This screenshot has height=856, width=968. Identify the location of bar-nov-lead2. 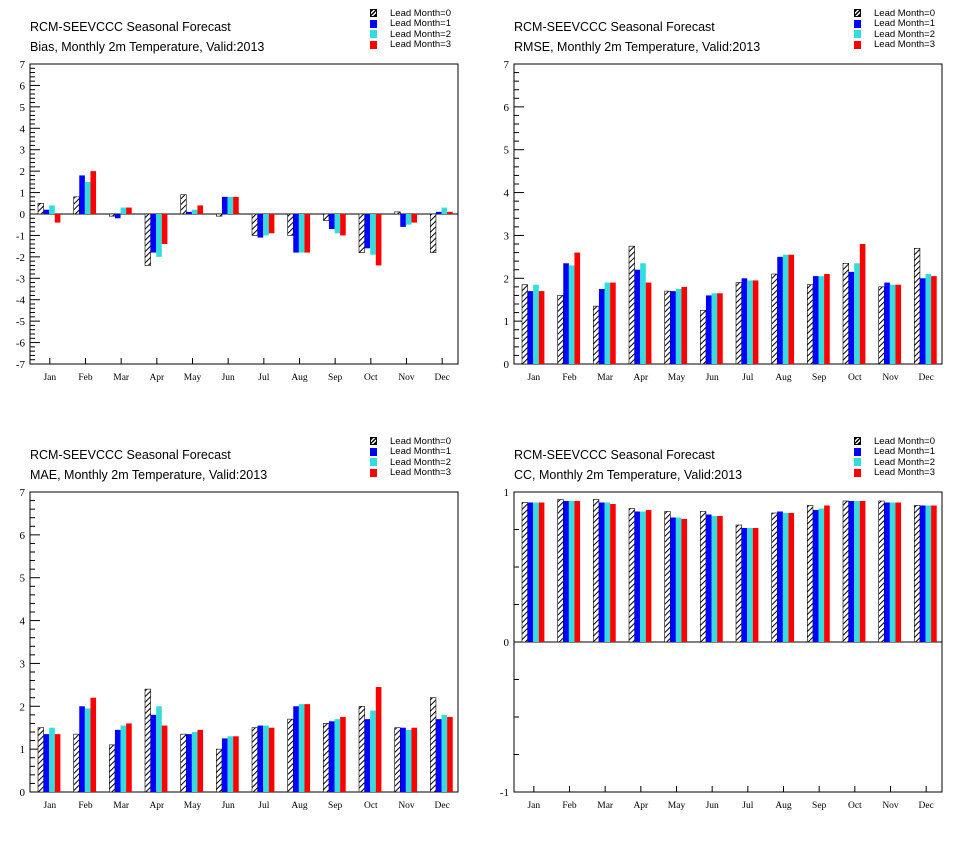
(892, 572).